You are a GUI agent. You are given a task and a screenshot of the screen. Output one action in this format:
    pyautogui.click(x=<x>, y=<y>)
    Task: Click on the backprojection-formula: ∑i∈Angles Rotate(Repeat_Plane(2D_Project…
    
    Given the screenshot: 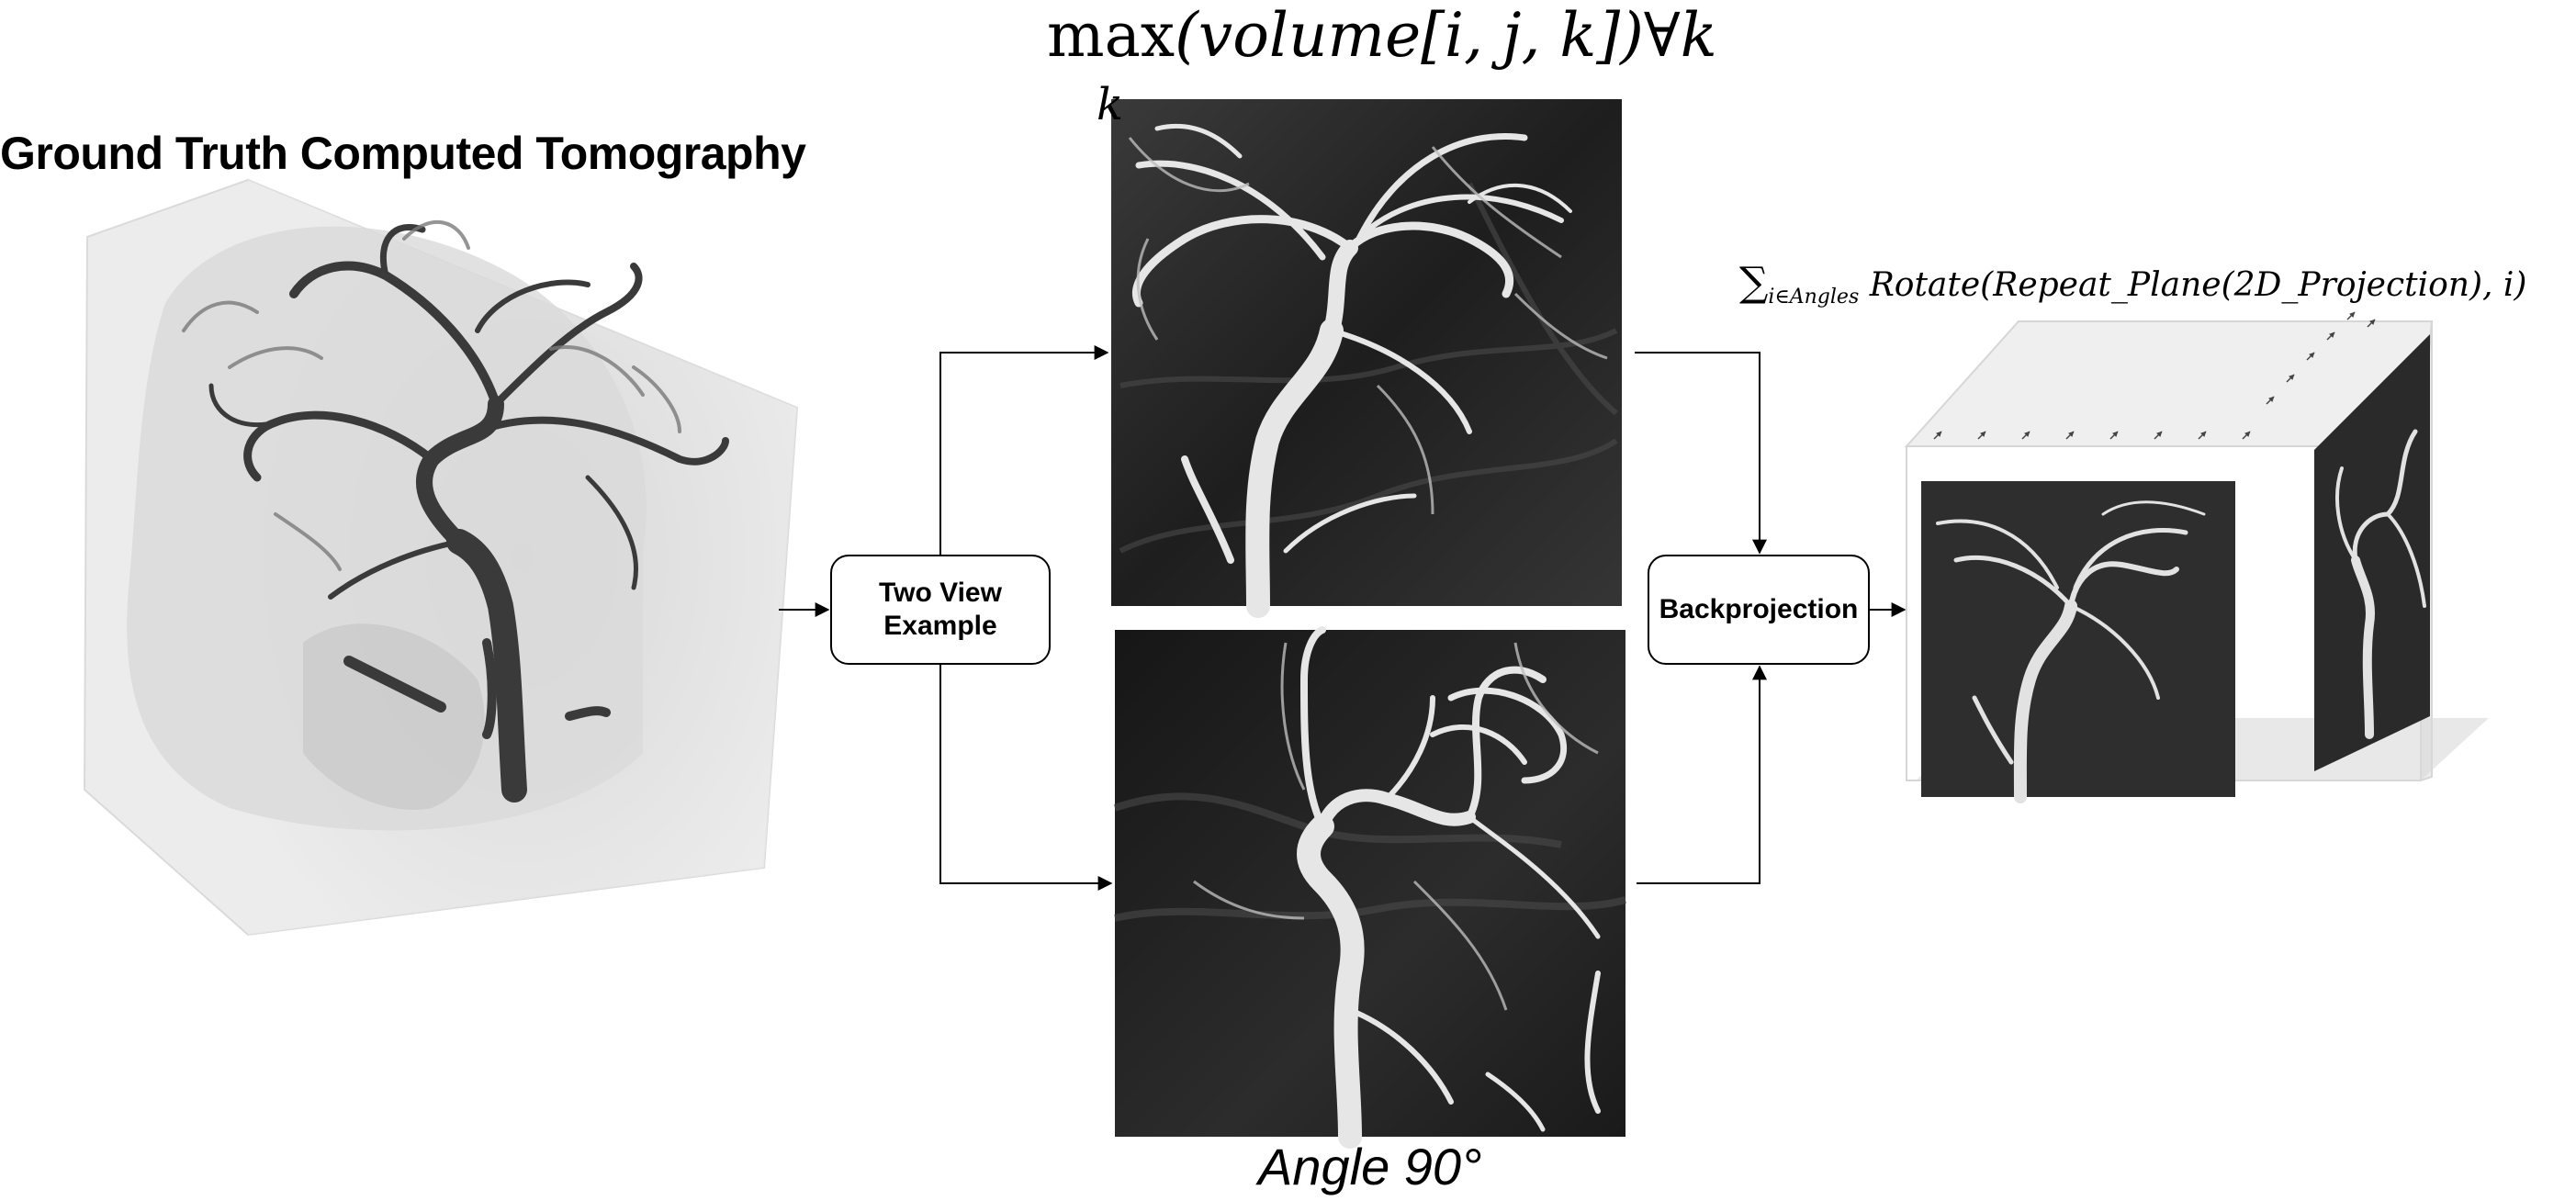 What is the action you would take?
    pyautogui.click(x=2132, y=284)
    